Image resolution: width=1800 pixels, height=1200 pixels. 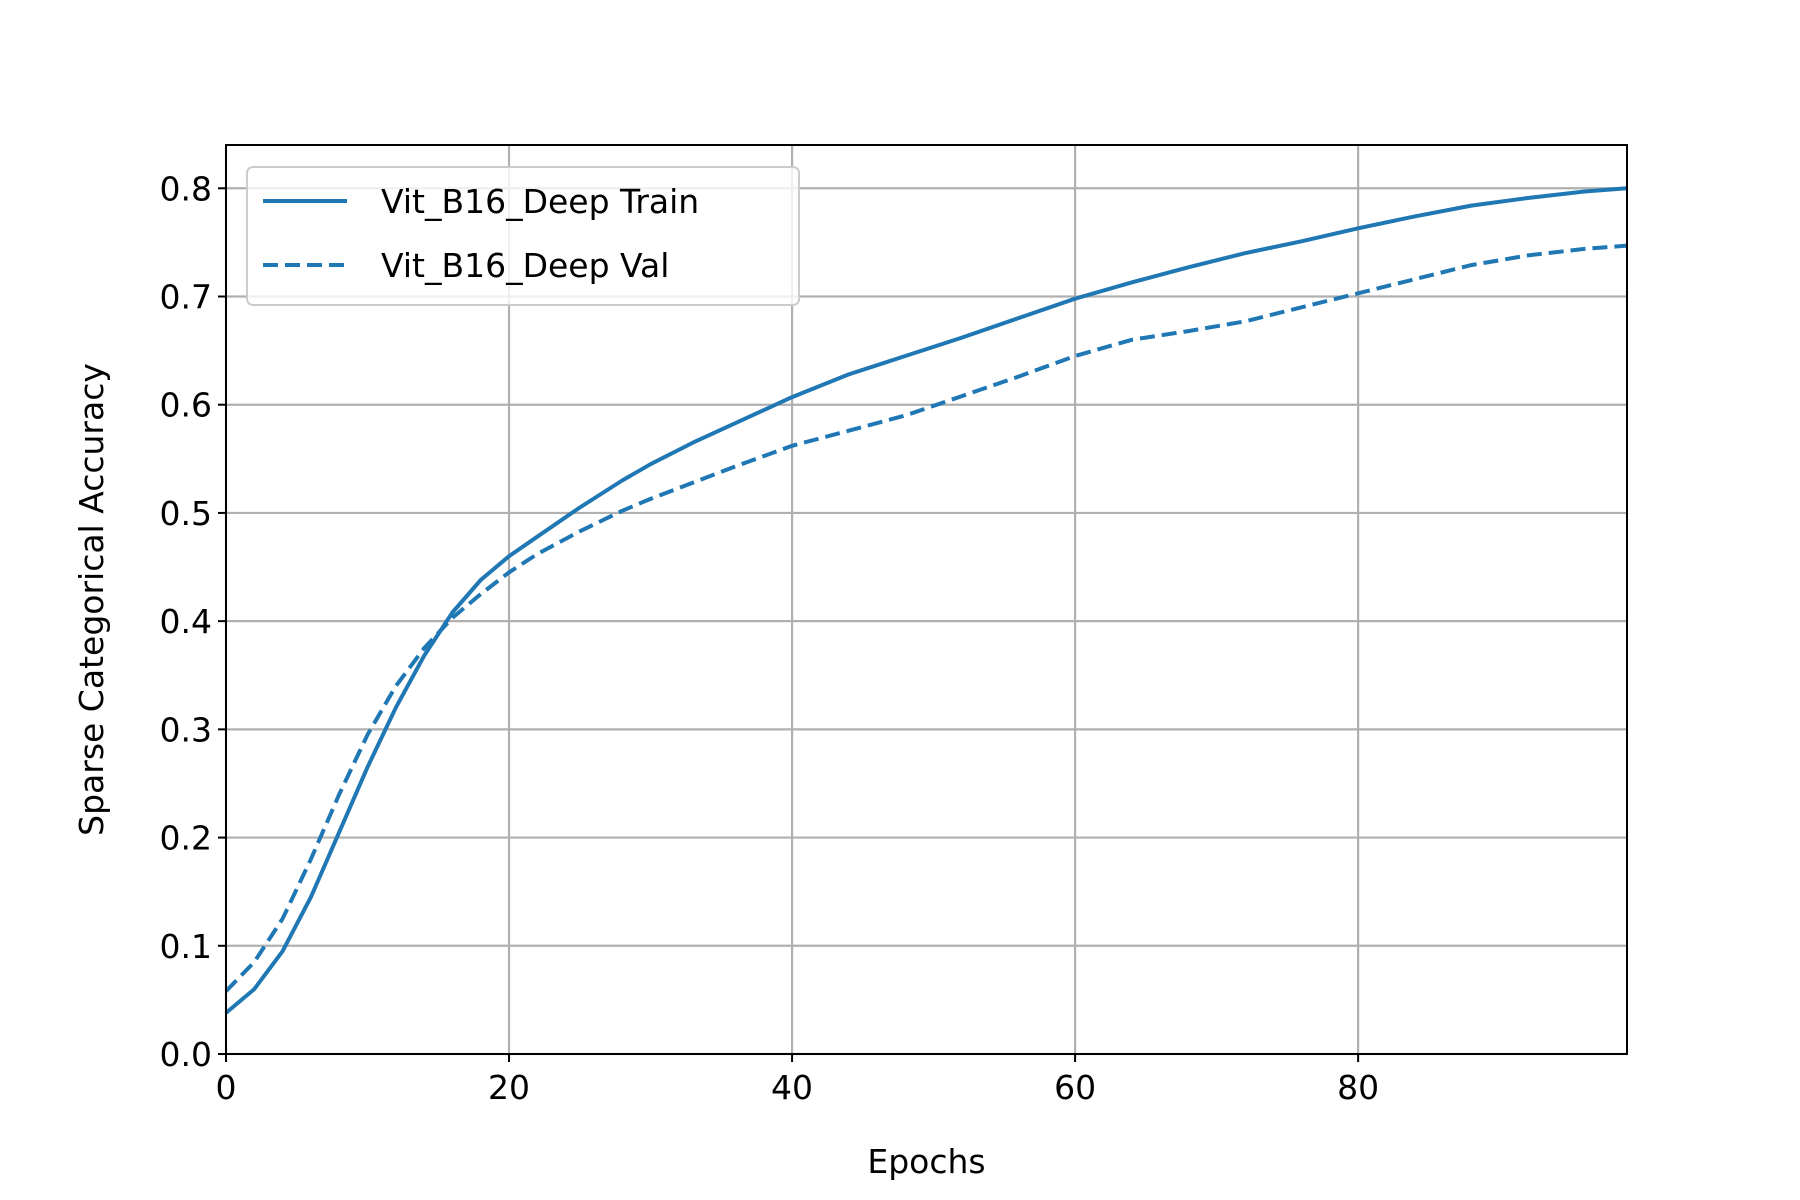 I want to click on x-tick-label: 60, so click(x=1075, y=1087).